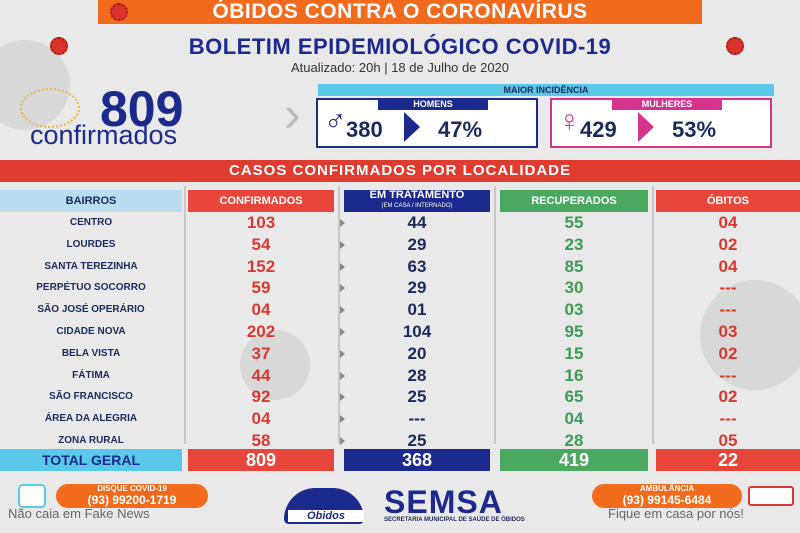 The image size is (800, 533). What do you see at coordinates (400, 67) in the screenshot?
I see `updated-timestamp: Atualizado: 20h | 18 de Julho de 2020` at bounding box center [400, 67].